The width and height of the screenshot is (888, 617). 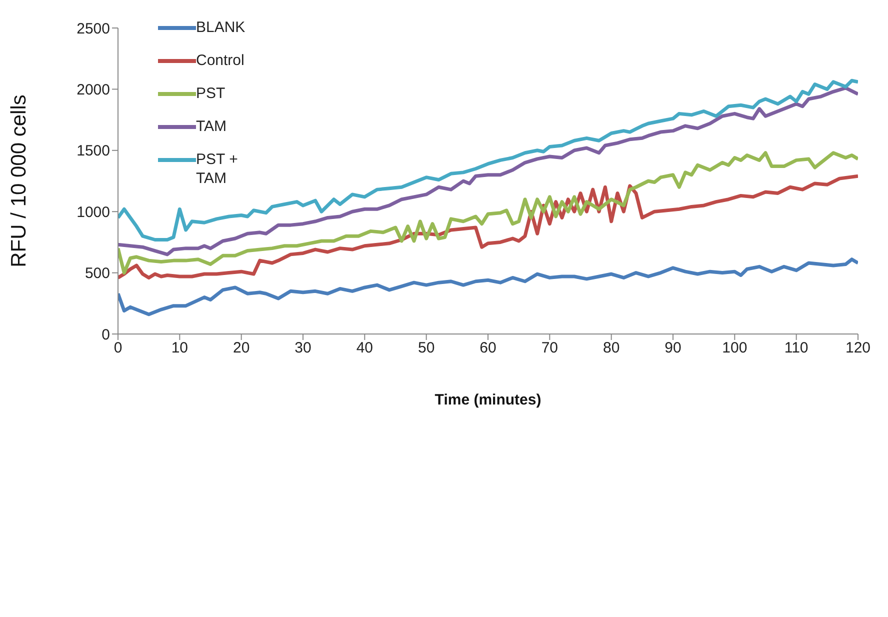 I want to click on x-tick-label: 110, so click(x=796, y=348).